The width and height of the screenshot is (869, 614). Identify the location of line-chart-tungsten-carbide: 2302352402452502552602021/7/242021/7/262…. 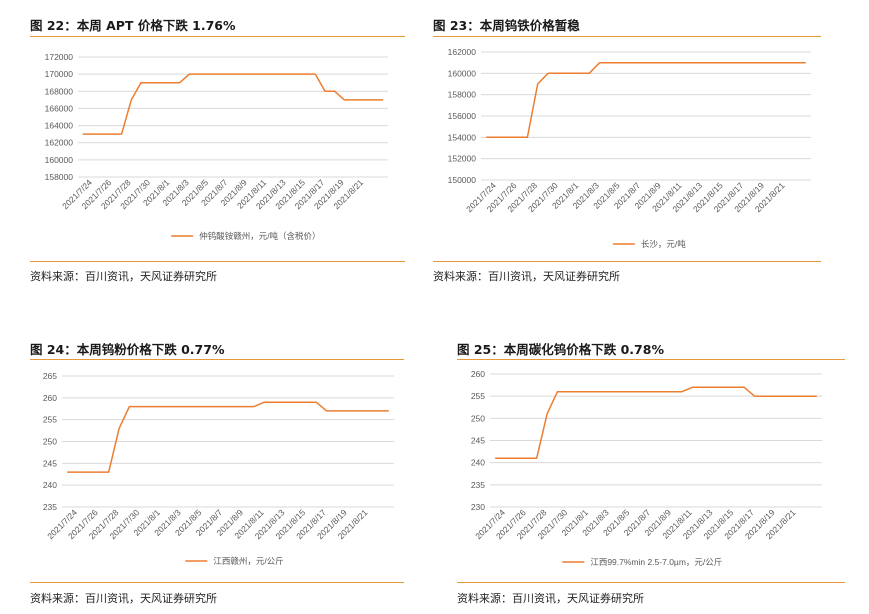
(646, 468).